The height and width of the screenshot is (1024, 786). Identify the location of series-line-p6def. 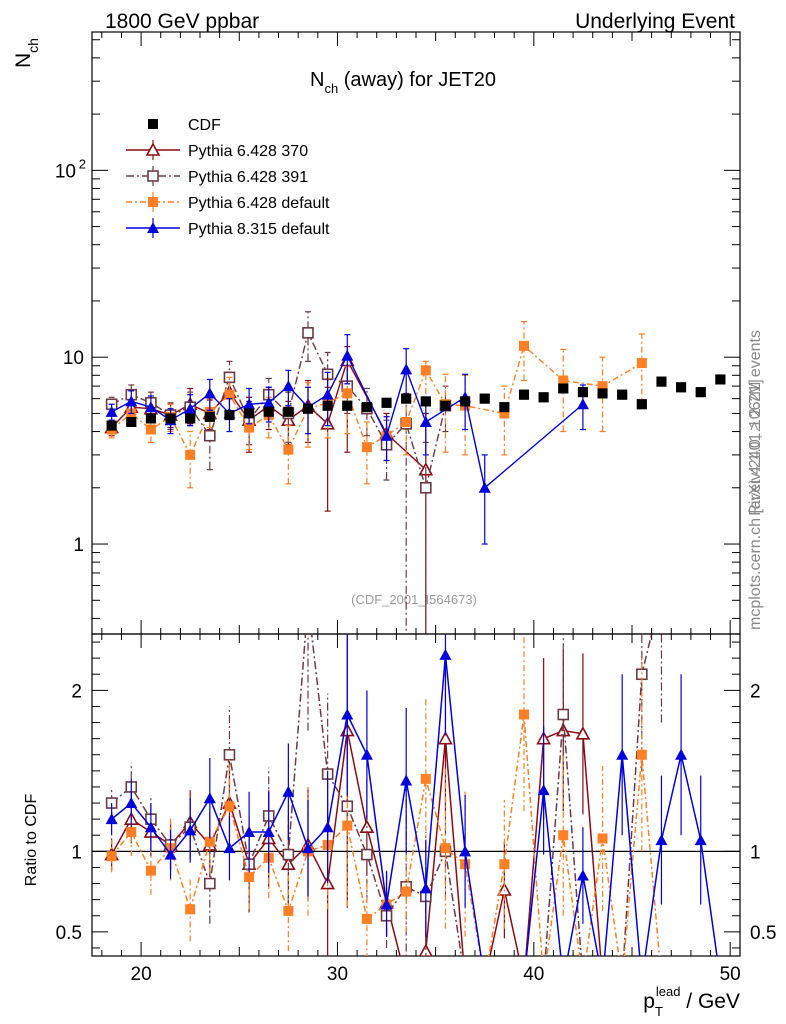
(377, 400).